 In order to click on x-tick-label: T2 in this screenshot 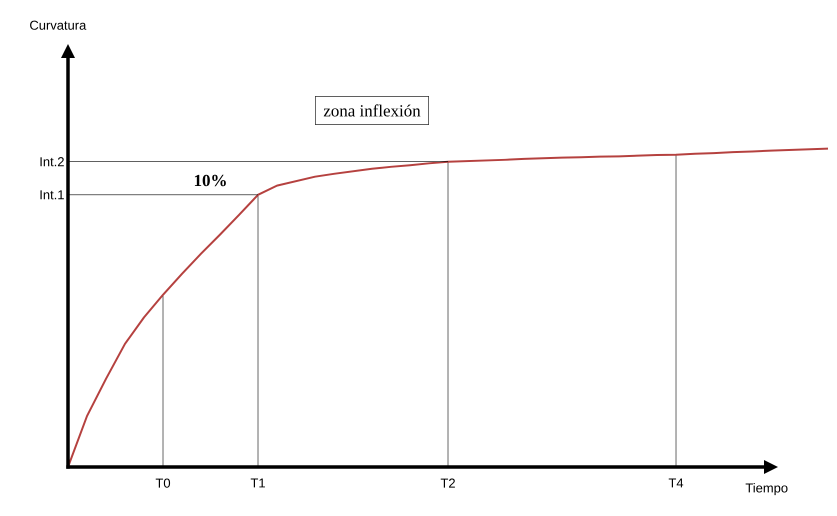, I will do `click(447, 483)`.